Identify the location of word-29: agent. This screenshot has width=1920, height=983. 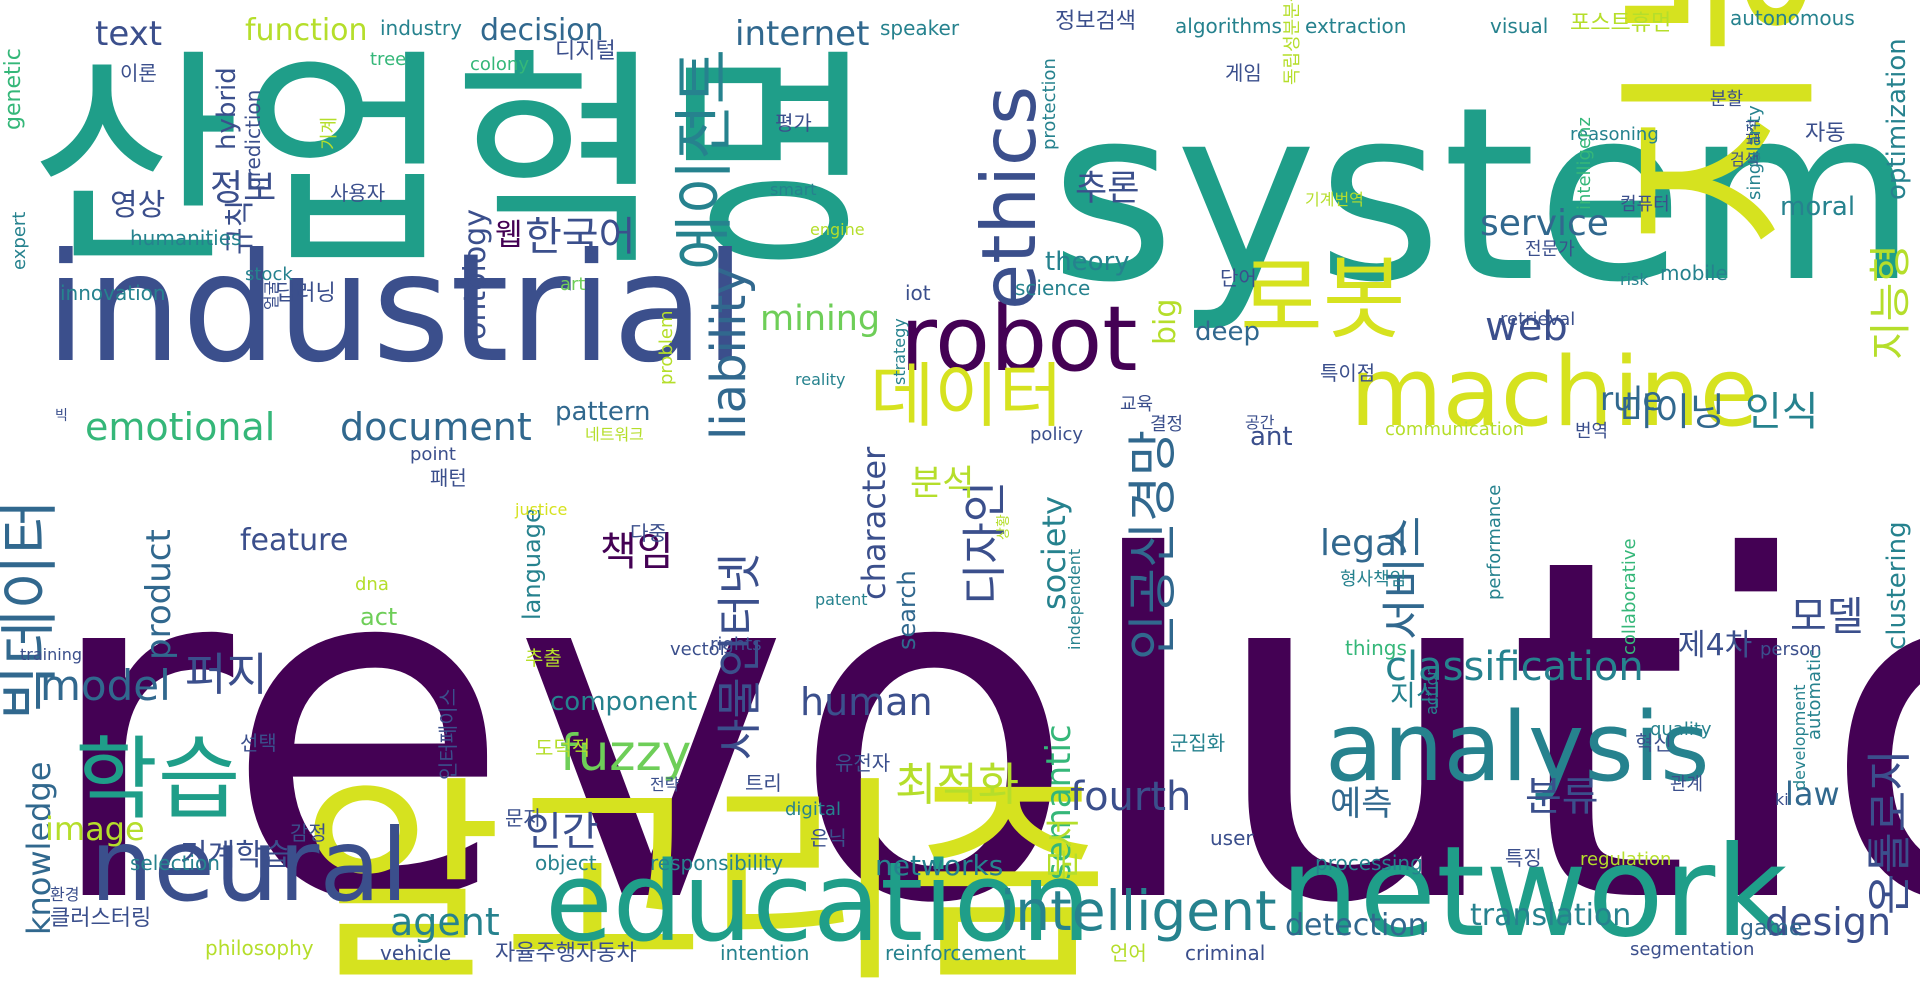
(445, 922).